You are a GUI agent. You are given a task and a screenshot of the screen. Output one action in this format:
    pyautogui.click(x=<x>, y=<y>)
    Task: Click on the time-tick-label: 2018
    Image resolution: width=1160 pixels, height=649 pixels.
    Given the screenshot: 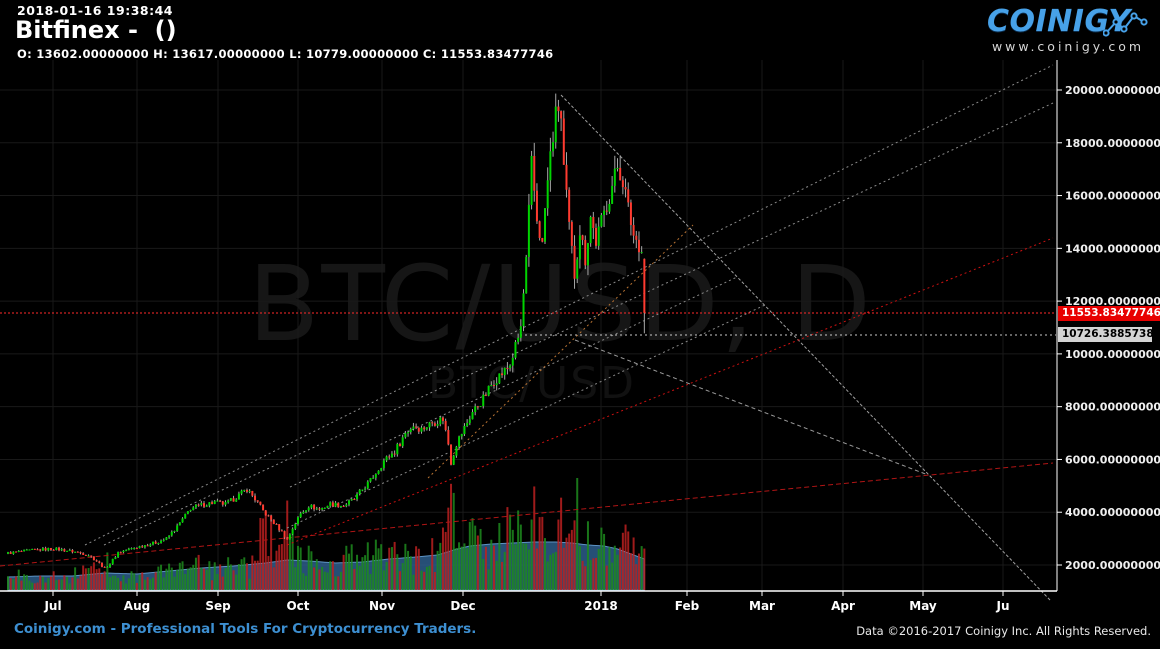 What is the action you would take?
    pyautogui.click(x=600, y=606)
    